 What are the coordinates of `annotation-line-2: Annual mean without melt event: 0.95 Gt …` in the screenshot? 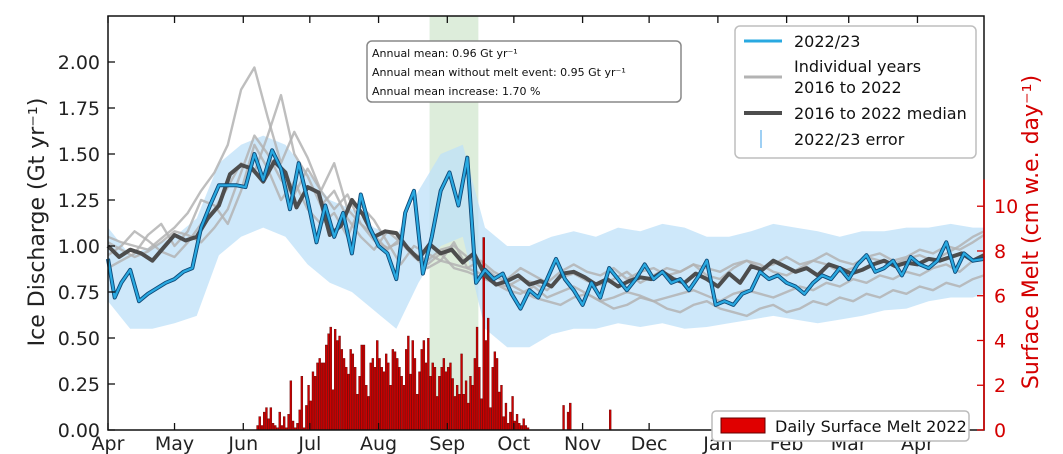 It's located at (499, 72).